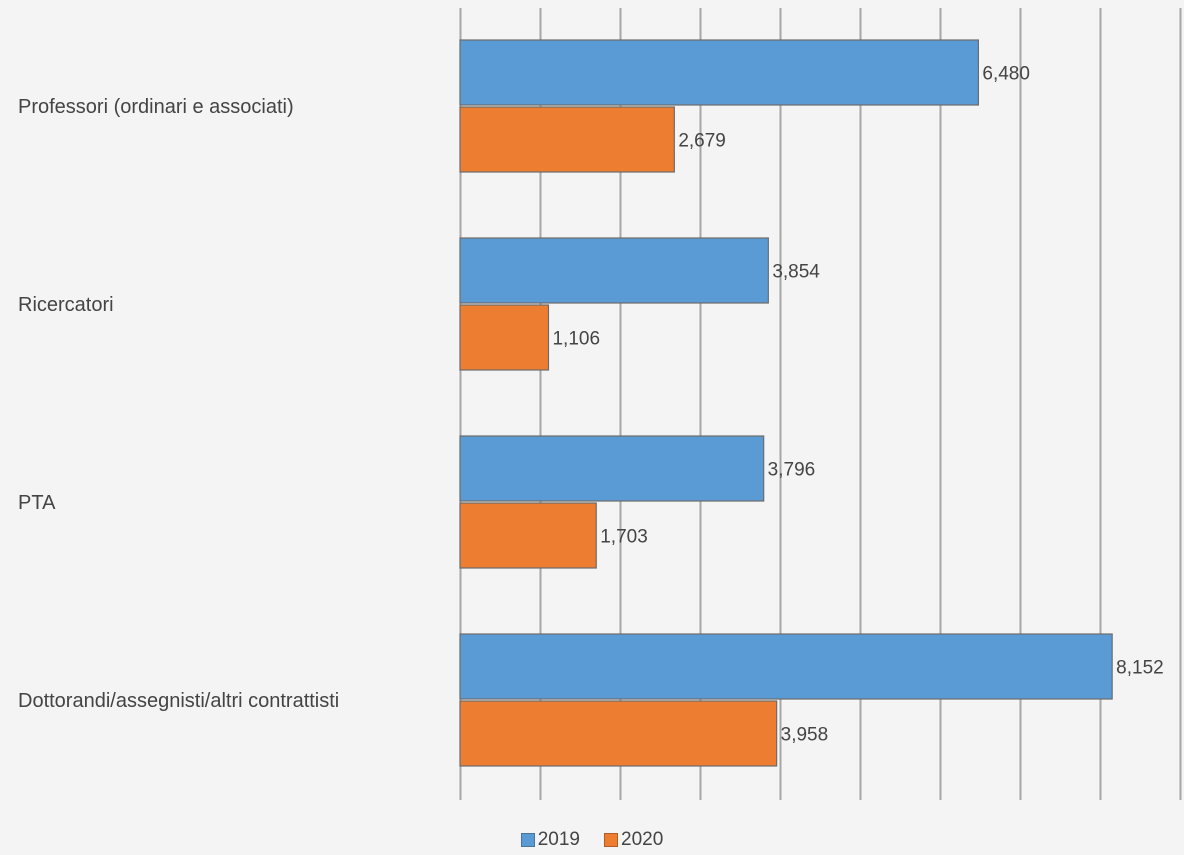 This screenshot has height=855, width=1184. I want to click on legend-label-2020: 2020, so click(642, 839).